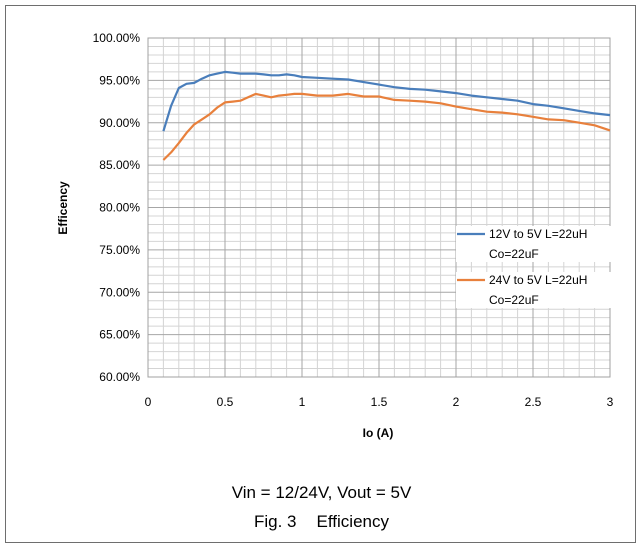  What do you see at coordinates (119, 250) in the screenshot?
I see `y-tick-label: 75.00%` at bounding box center [119, 250].